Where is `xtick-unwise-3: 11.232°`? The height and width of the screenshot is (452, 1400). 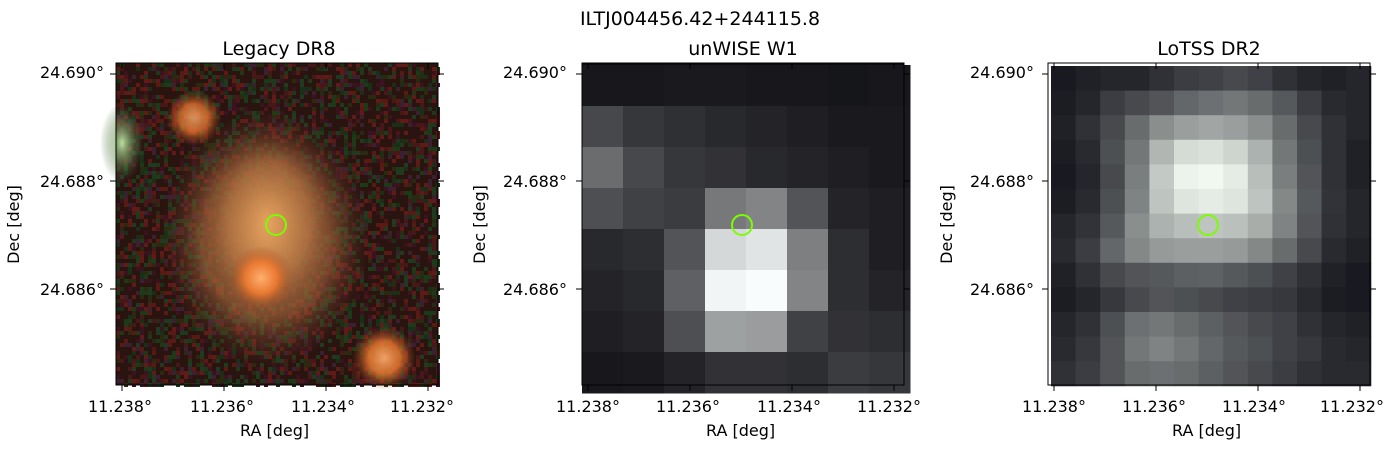
xtick-unwise-3: 11.232° is located at coordinates (889, 406).